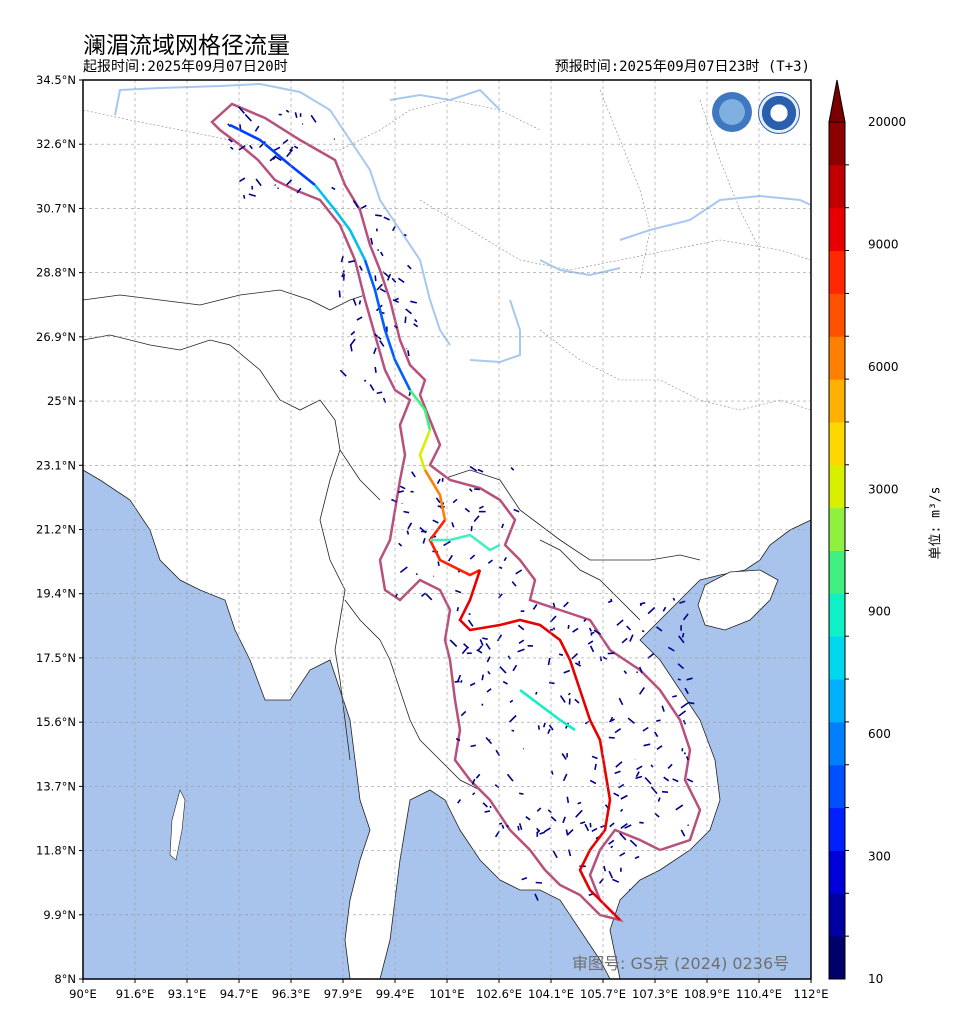 This screenshot has width=975, height=1031. Describe the element at coordinates (185, 67) in the screenshot. I see `issue-time: 起报时间:2025年09月07日20时` at that location.